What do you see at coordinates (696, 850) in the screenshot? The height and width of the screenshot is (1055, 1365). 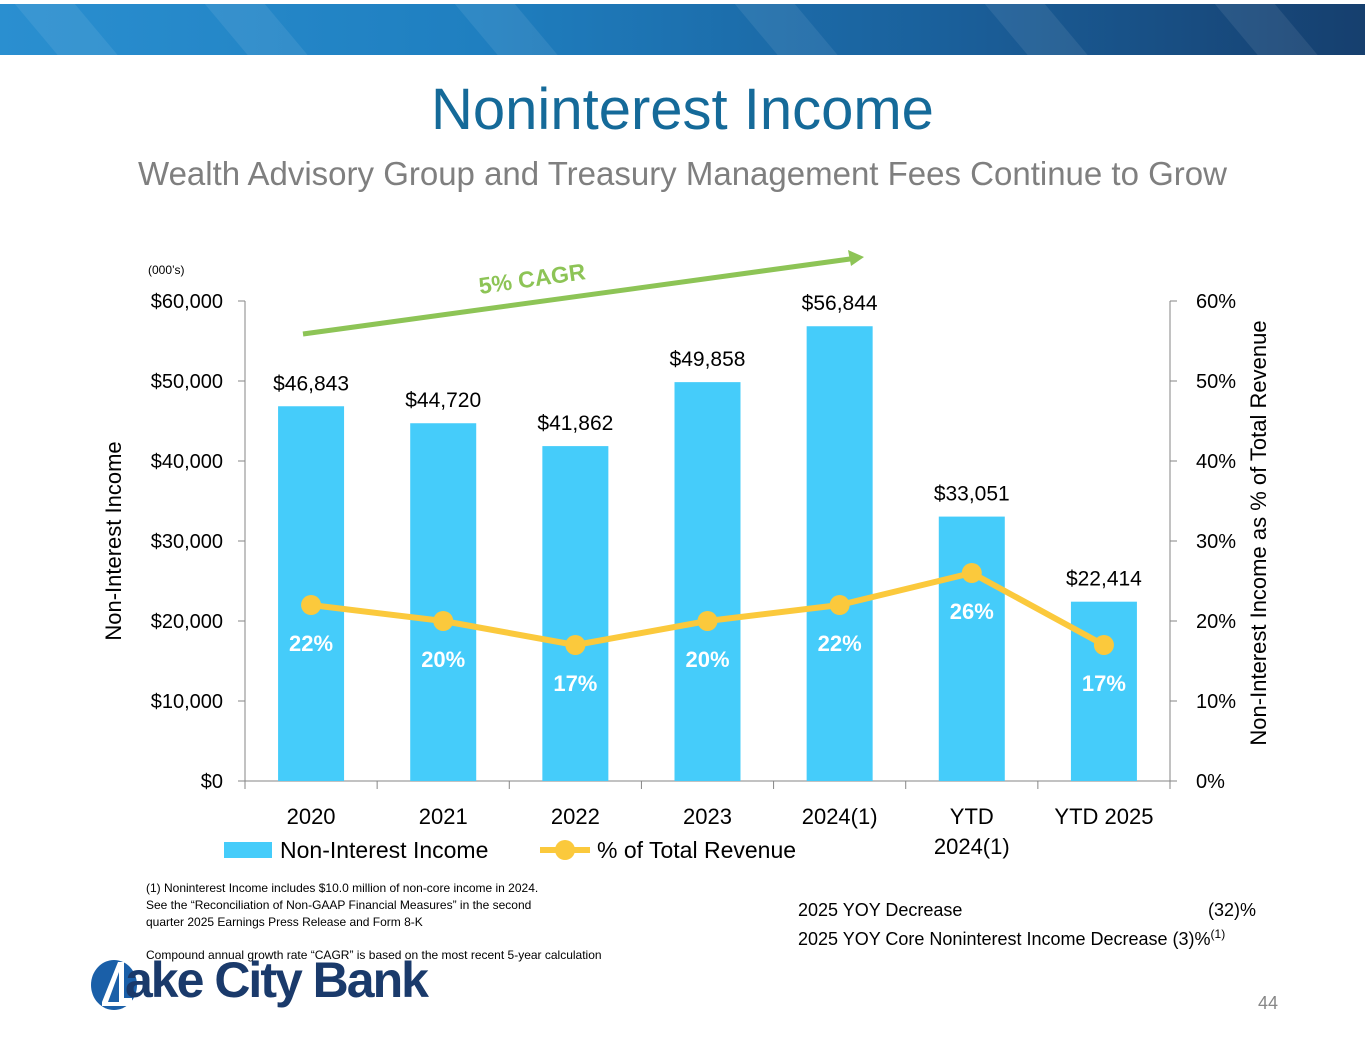 I see `legend-label-line: % of Total Revenue` at bounding box center [696, 850].